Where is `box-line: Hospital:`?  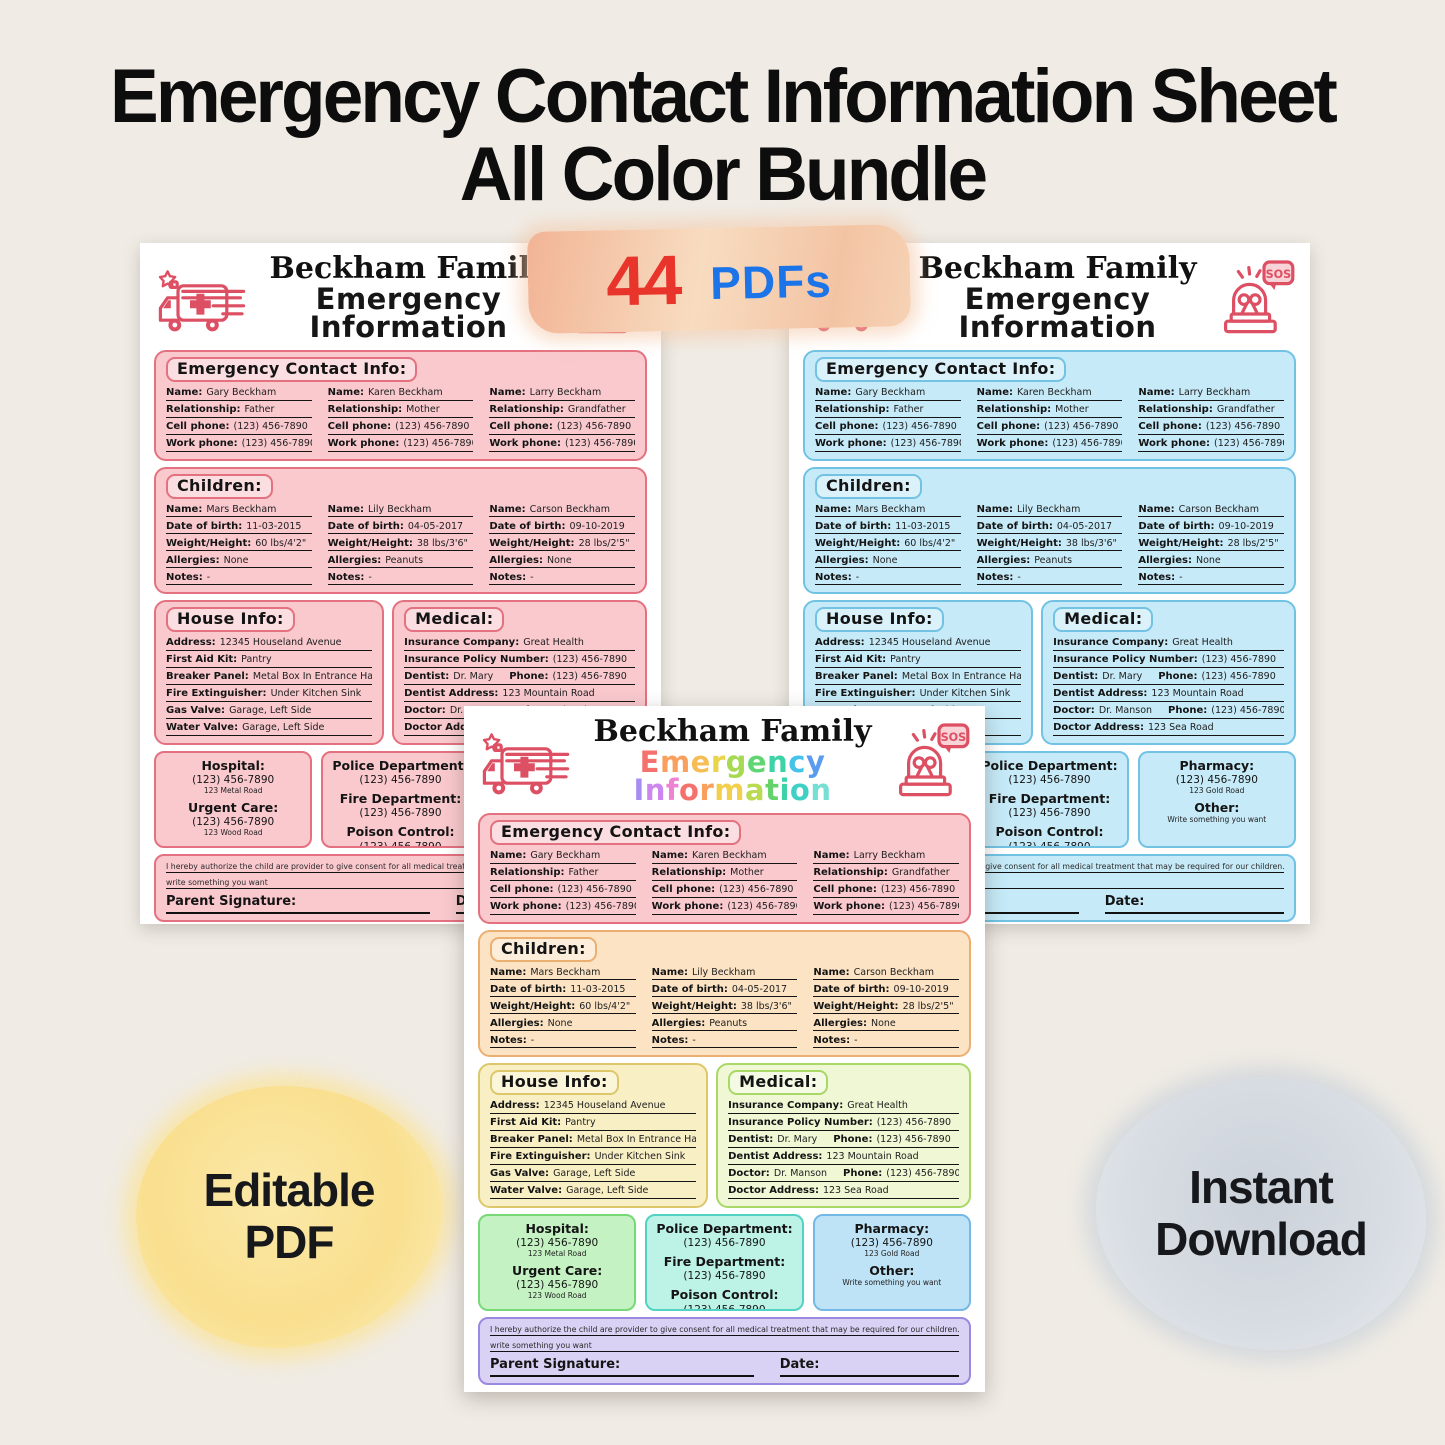 box-line: Hospital: is located at coordinates (557, 1228).